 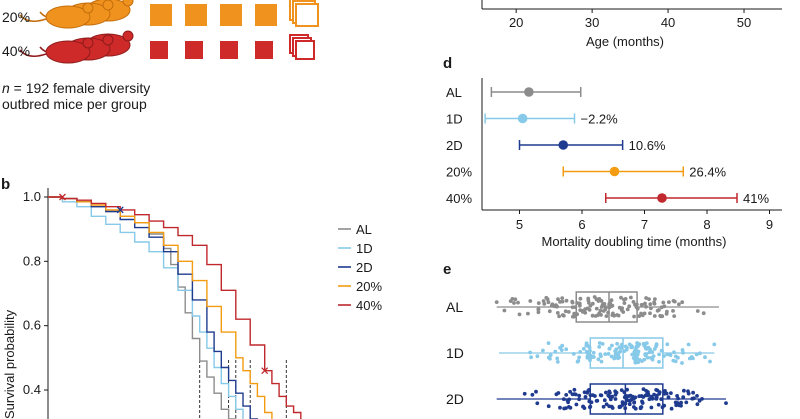 What do you see at coordinates (32, 389) in the screenshot?
I see `panel-b-ytick-label: 0.4` at bounding box center [32, 389].